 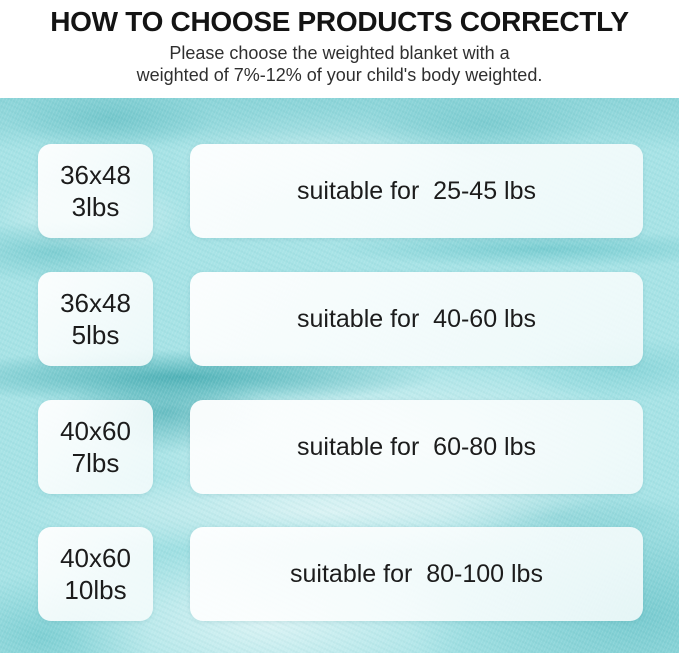 What do you see at coordinates (95, 319) in the screenshot?
I see `size-weight-card: 36x48 5lbs` at bounding box center [95, 319].